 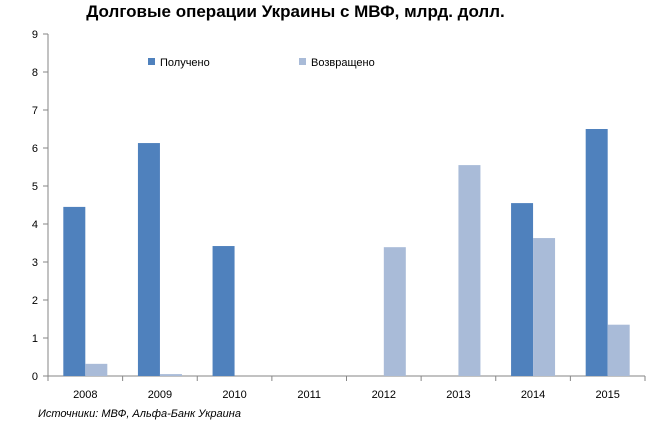 What do you see at coordinates (394, 311) in the screenshot?
I see `bar-returned-2012` at bounding box center [394, 311].